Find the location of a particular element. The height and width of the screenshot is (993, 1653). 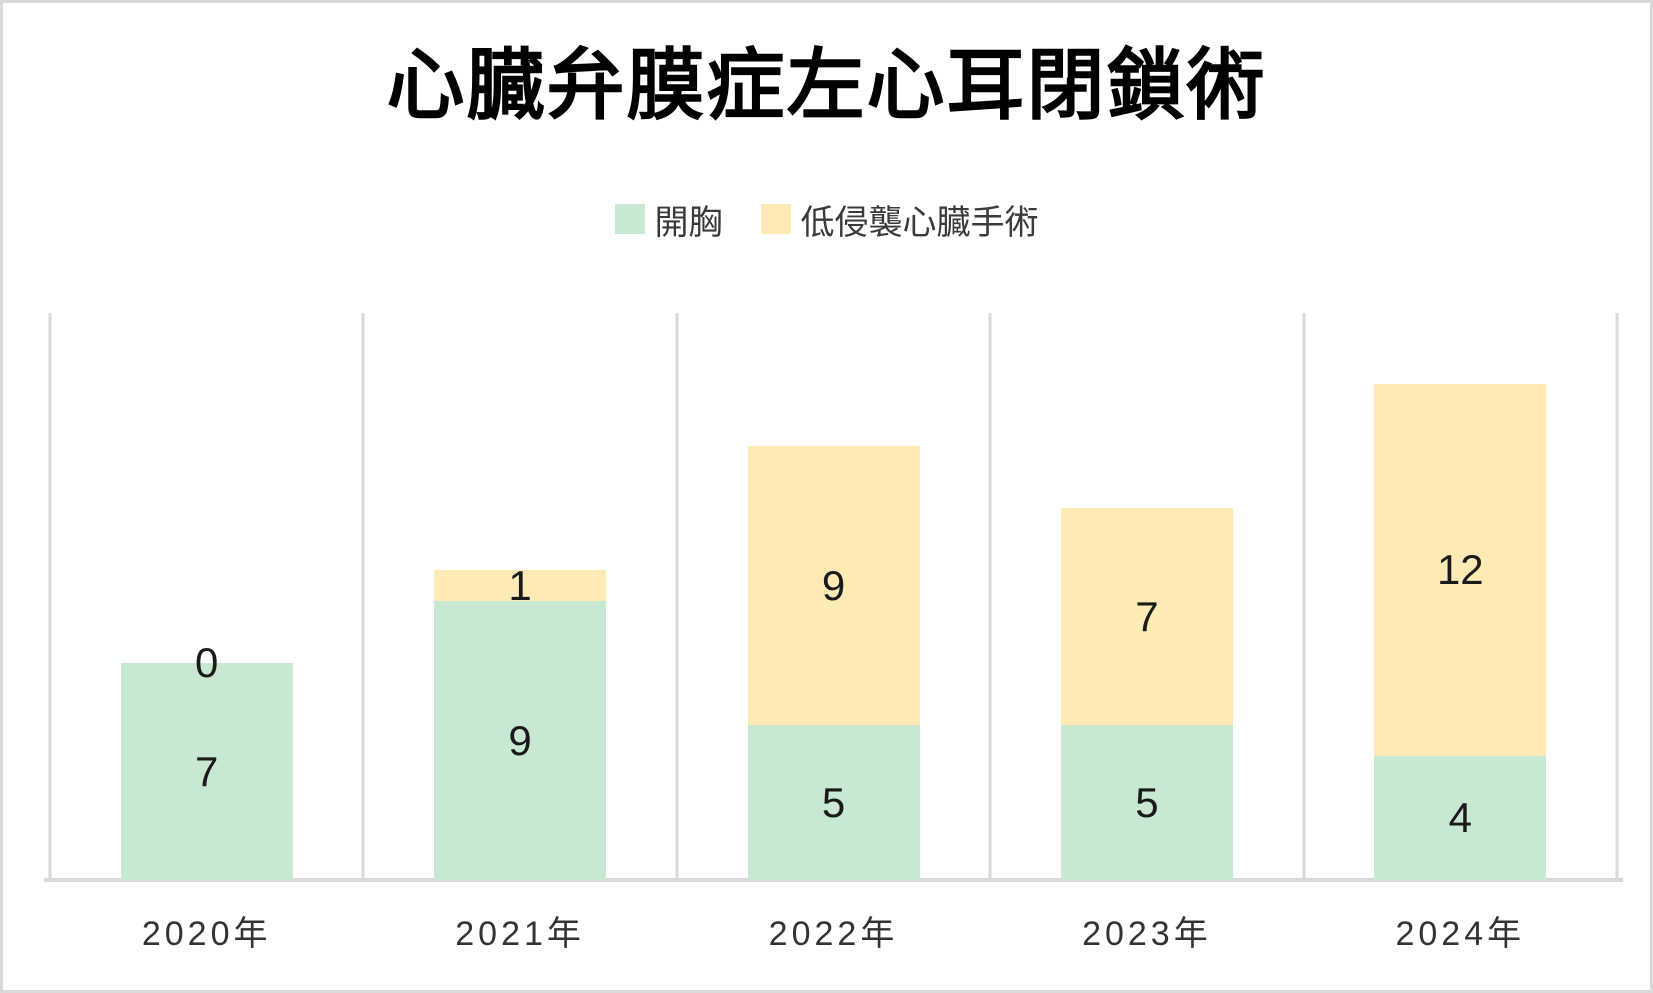

x-axis-label-2023年: 2023年 is located at coordinates (1147, 934).